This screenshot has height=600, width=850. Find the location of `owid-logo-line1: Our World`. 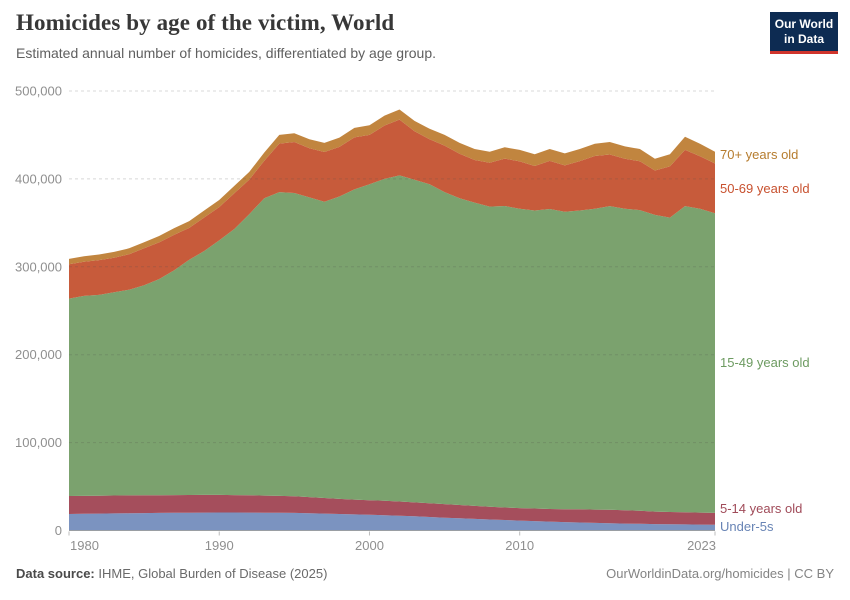

owid-logo-line1: Our World is located at coordinates (804, 24).